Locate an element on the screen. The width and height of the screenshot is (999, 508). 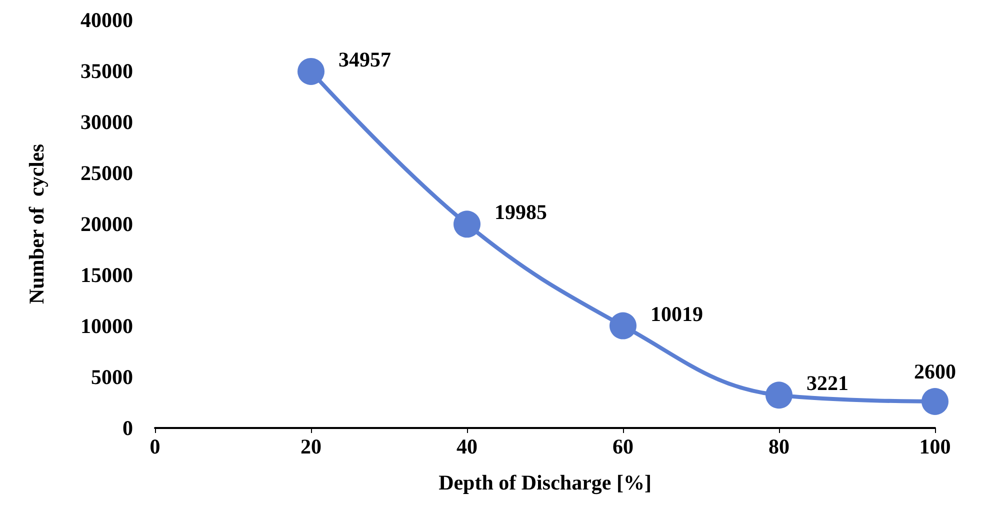
data-label: 10019 is located at coordinates (676, 314).